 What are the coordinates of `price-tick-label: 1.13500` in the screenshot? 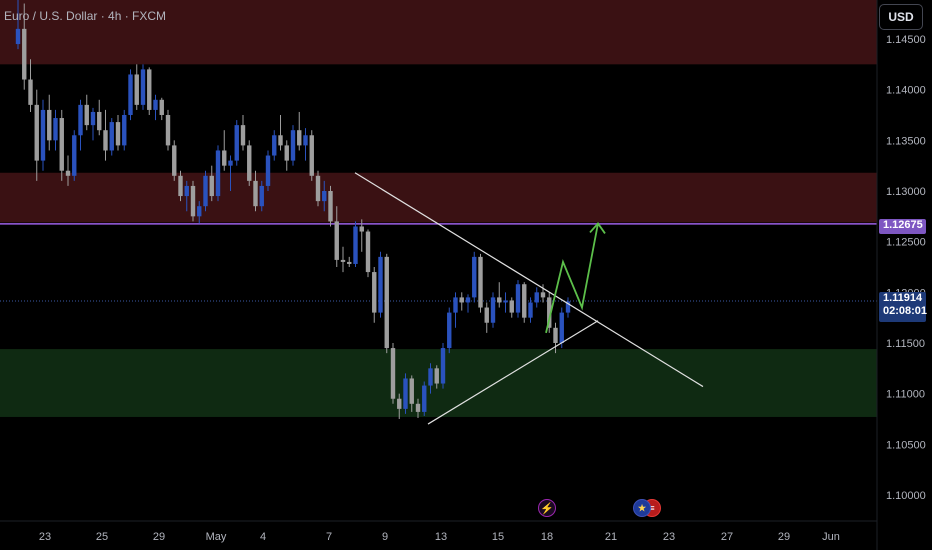 It's located at (906, 141).